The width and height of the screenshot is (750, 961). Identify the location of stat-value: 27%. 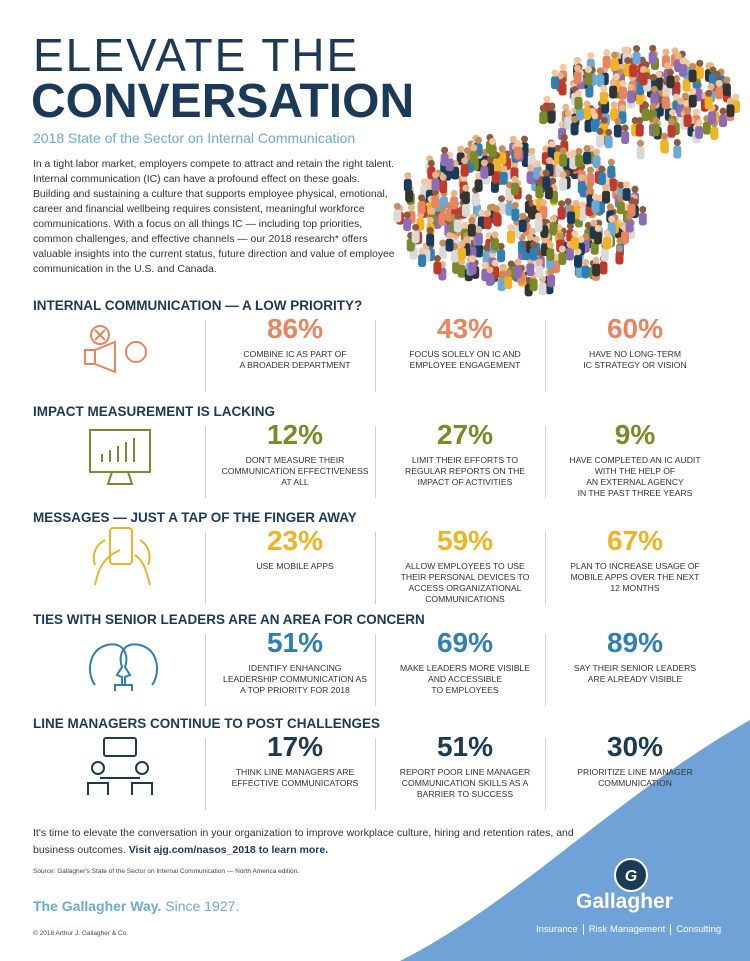
(465, 434).